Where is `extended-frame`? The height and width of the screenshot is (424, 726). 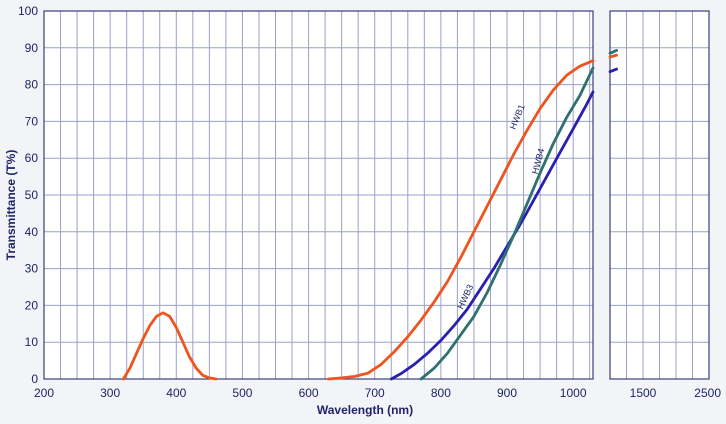
extended-frame is located at coordinates (659, 195).